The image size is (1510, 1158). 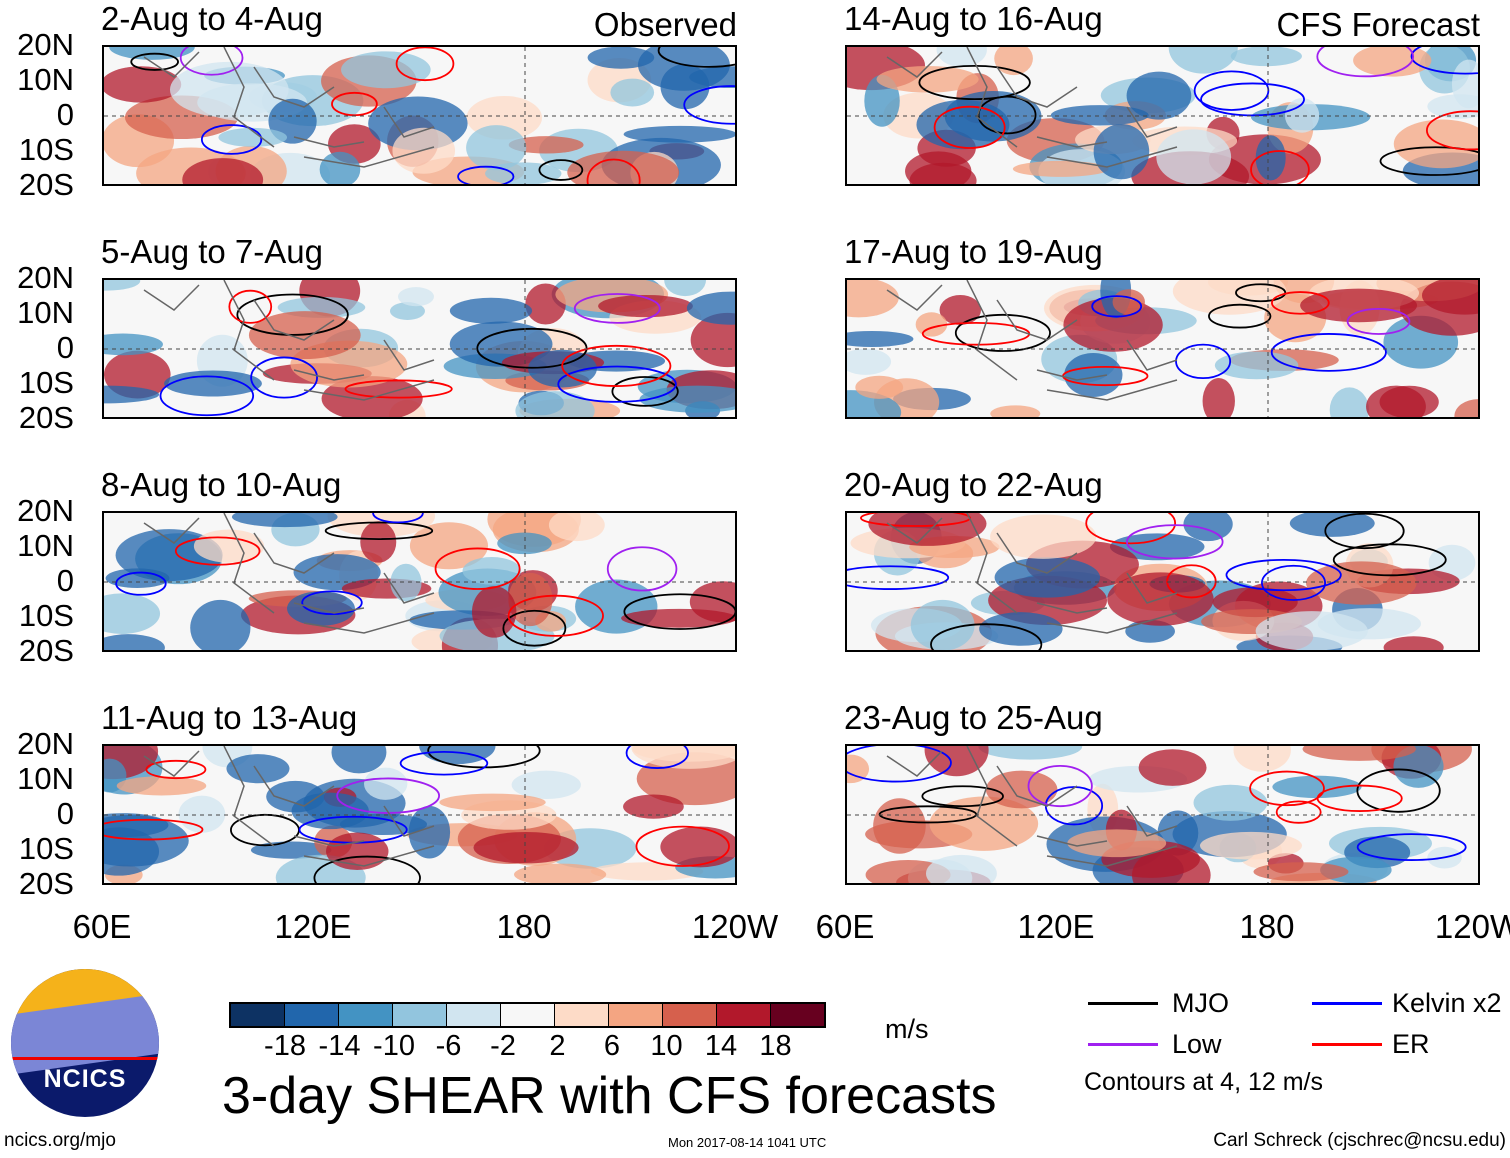 I want to click on colorbar-label: -14, so click(x=339, y=1046).